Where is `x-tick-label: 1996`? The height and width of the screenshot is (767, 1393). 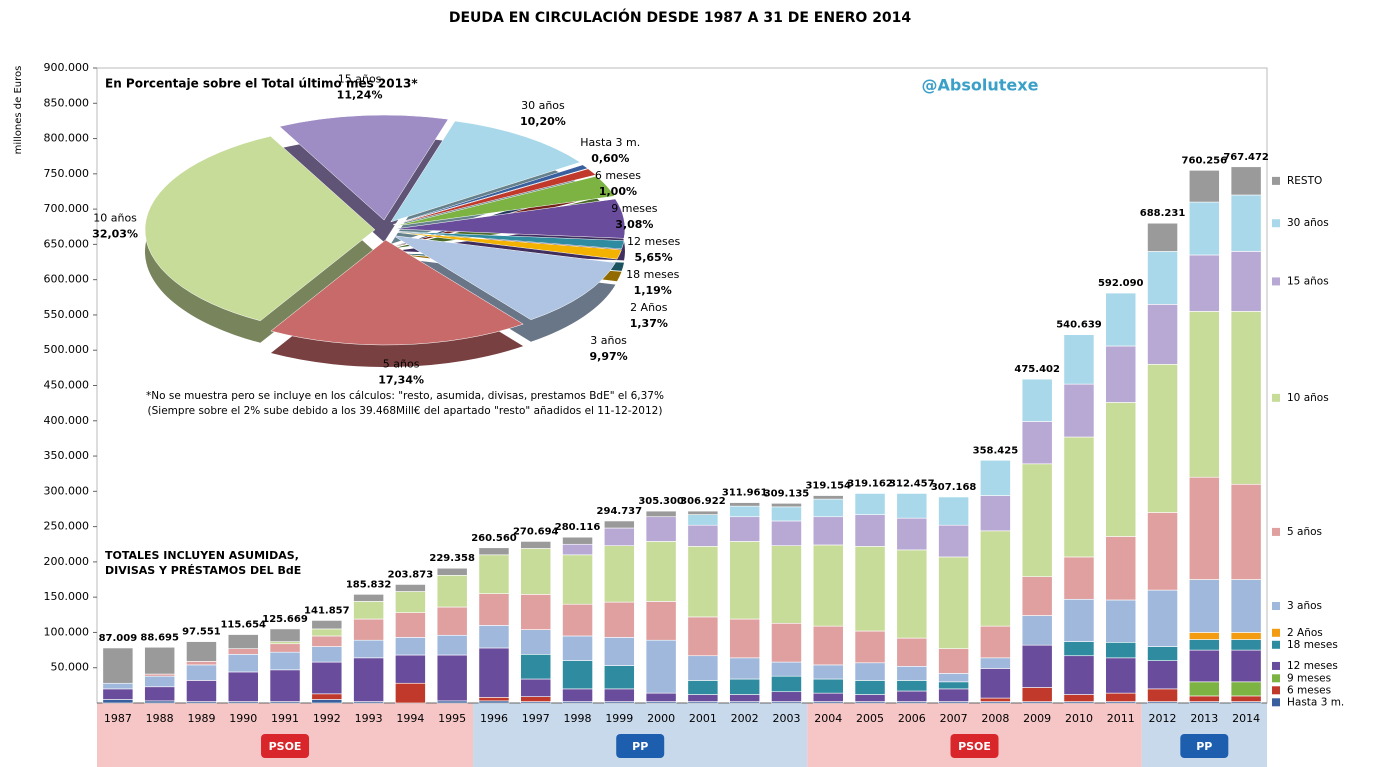 x-tick-label: 1996 is located at coordinates (494, 718).